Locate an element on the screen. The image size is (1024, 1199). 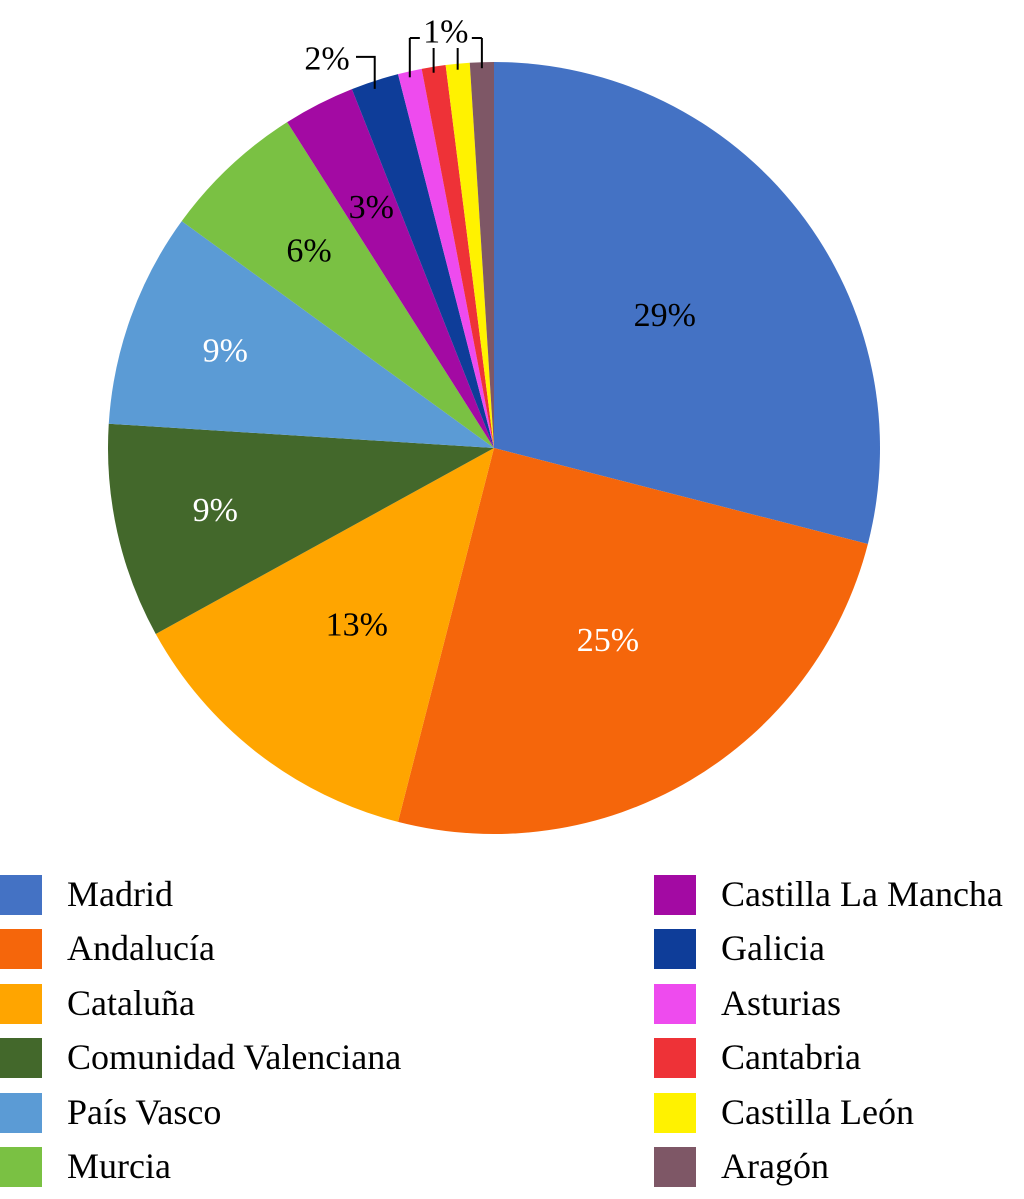
legend-label: Castilla León is located at coordinates (817, 1111).